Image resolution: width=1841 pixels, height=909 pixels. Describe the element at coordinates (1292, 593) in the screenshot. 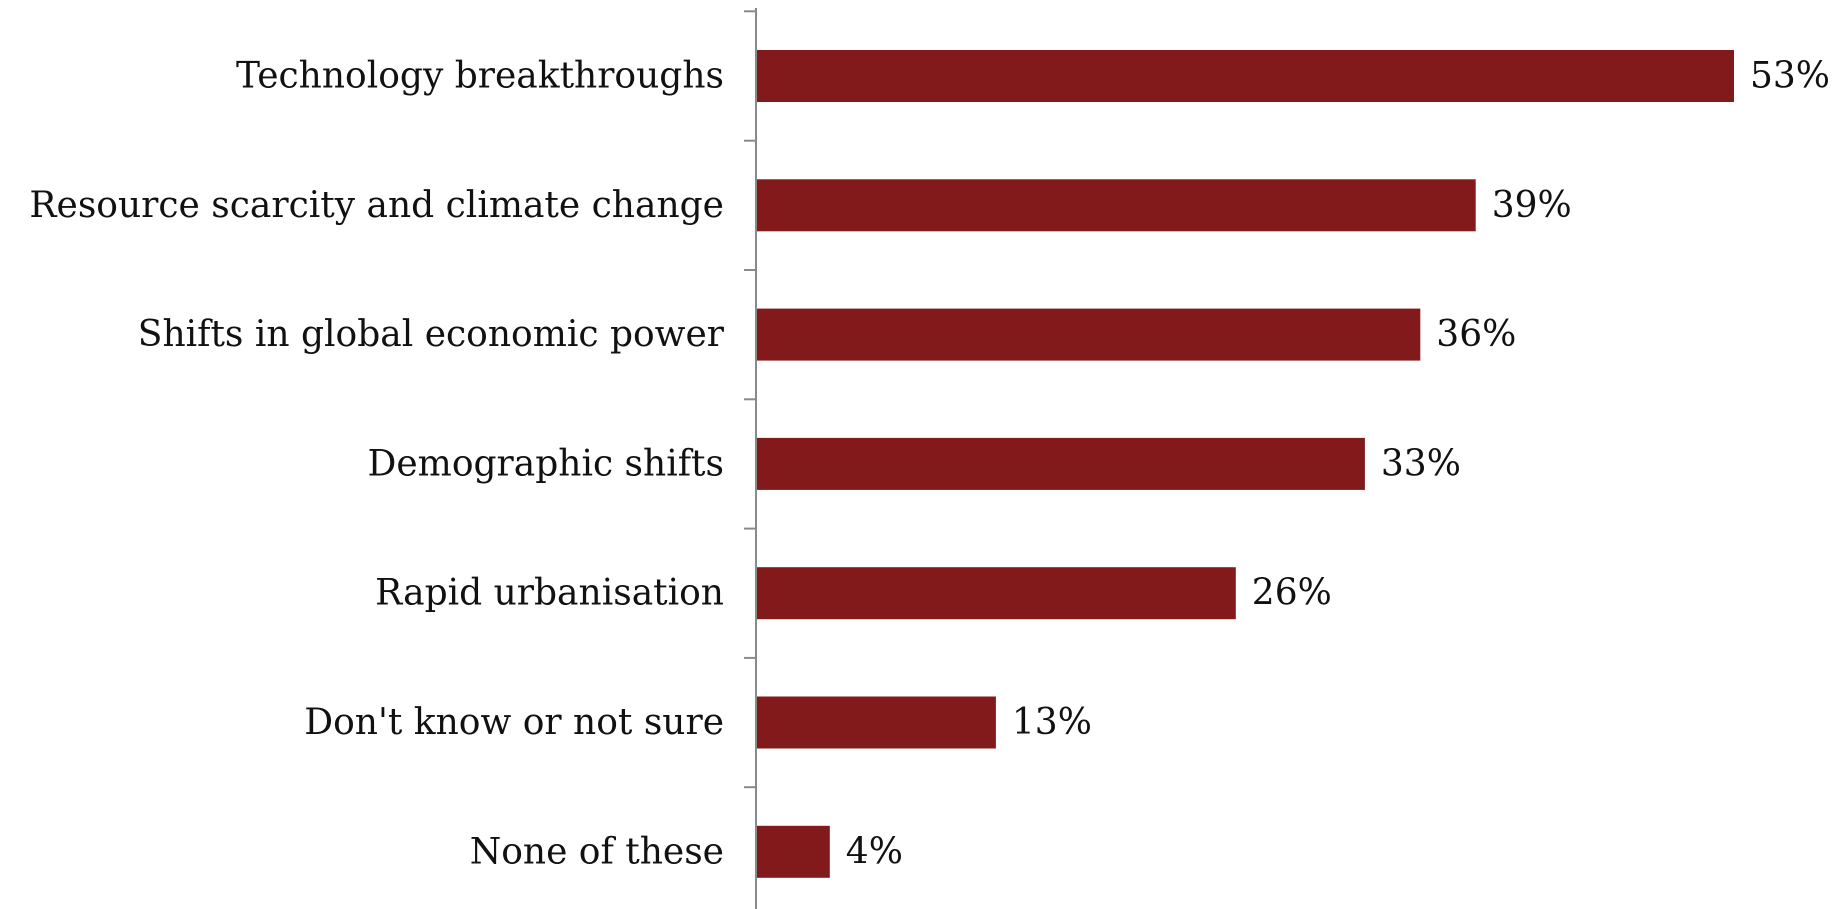

I see `value-label-rapid-urbanisation: 26%` at that location.